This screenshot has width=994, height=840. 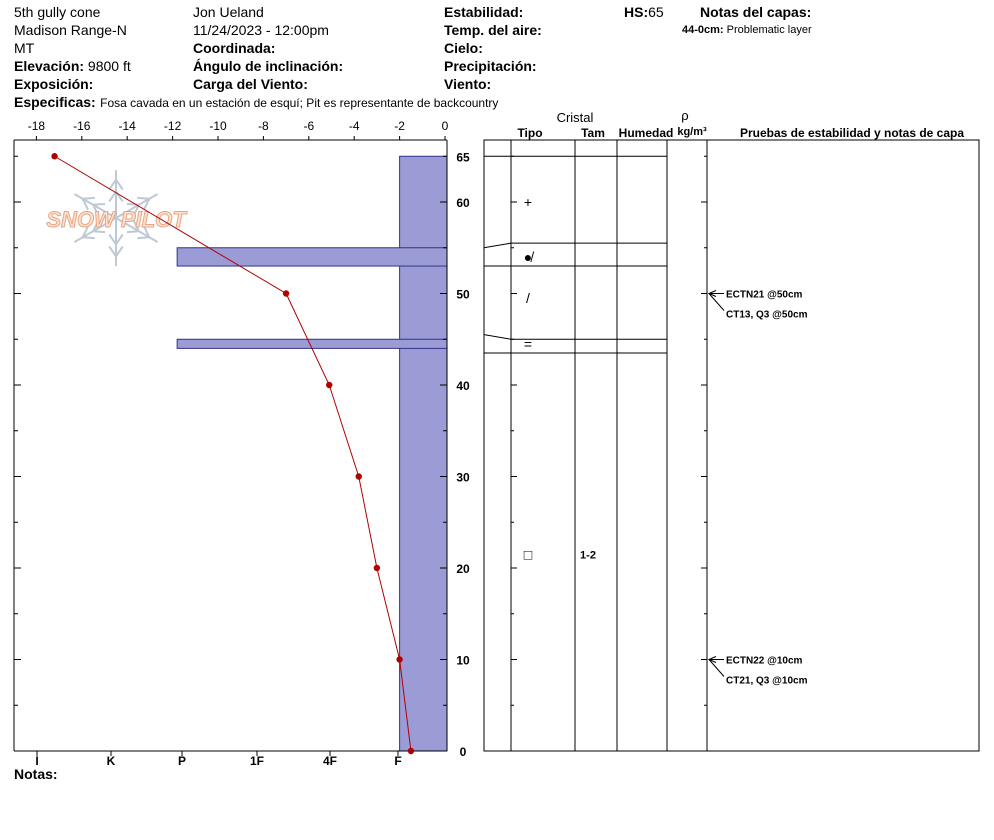 What do you see at coordinates (250, 84) in the screenshot?
I see `wind-load-label: Carga del Viento:` at bounding box center [250, 84].